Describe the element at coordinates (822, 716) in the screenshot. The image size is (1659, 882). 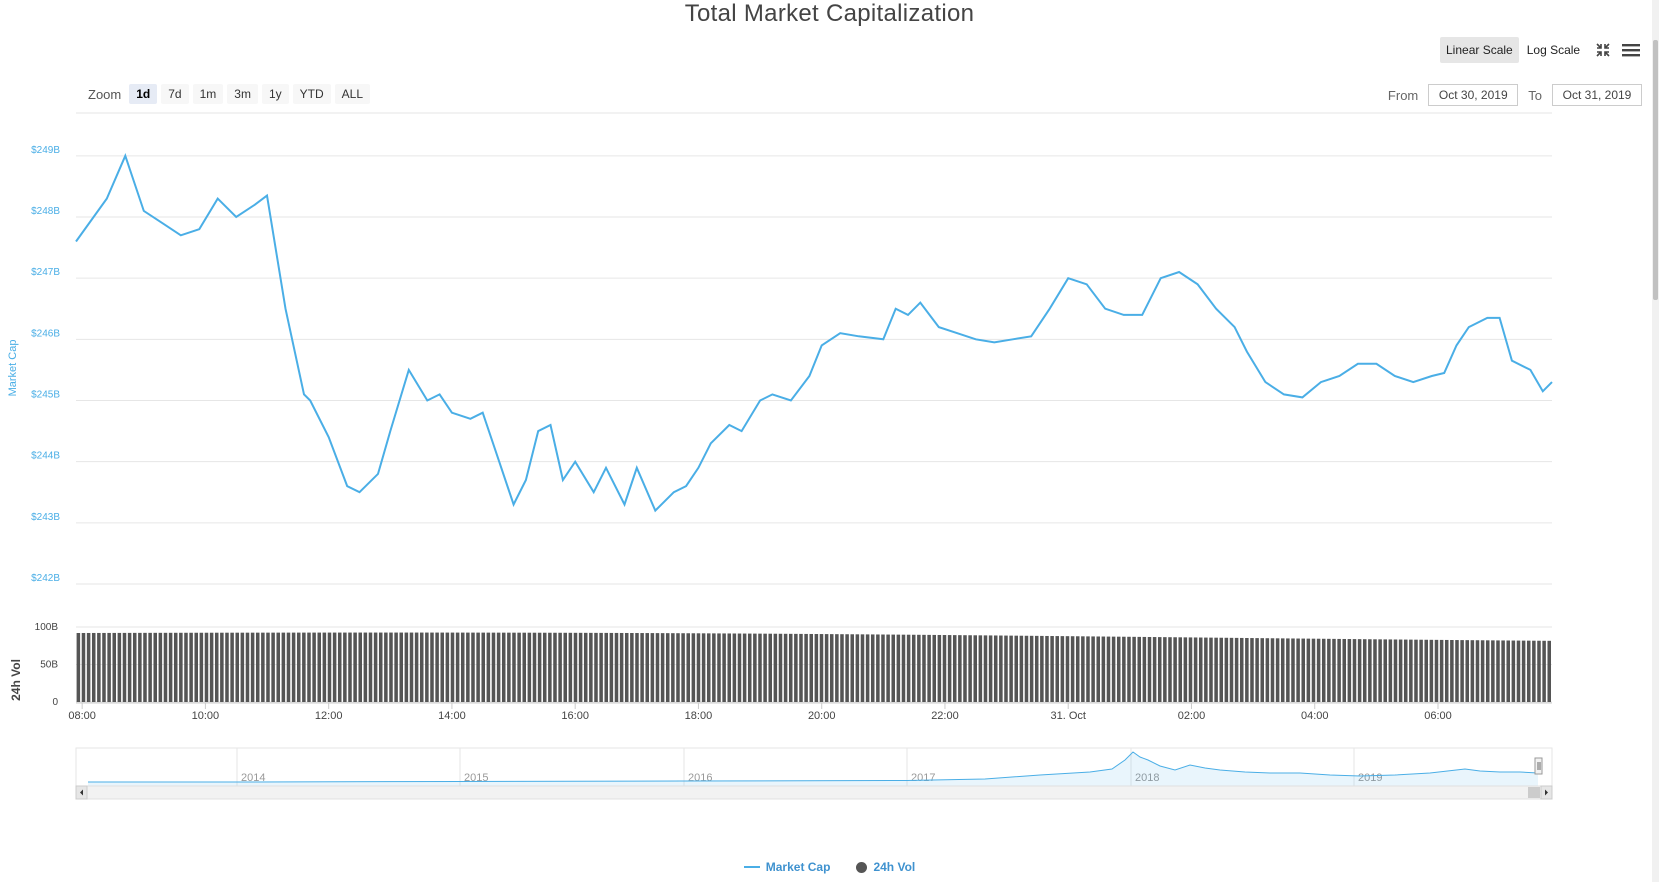
I see `x-tick-label: 20:00` at that location.